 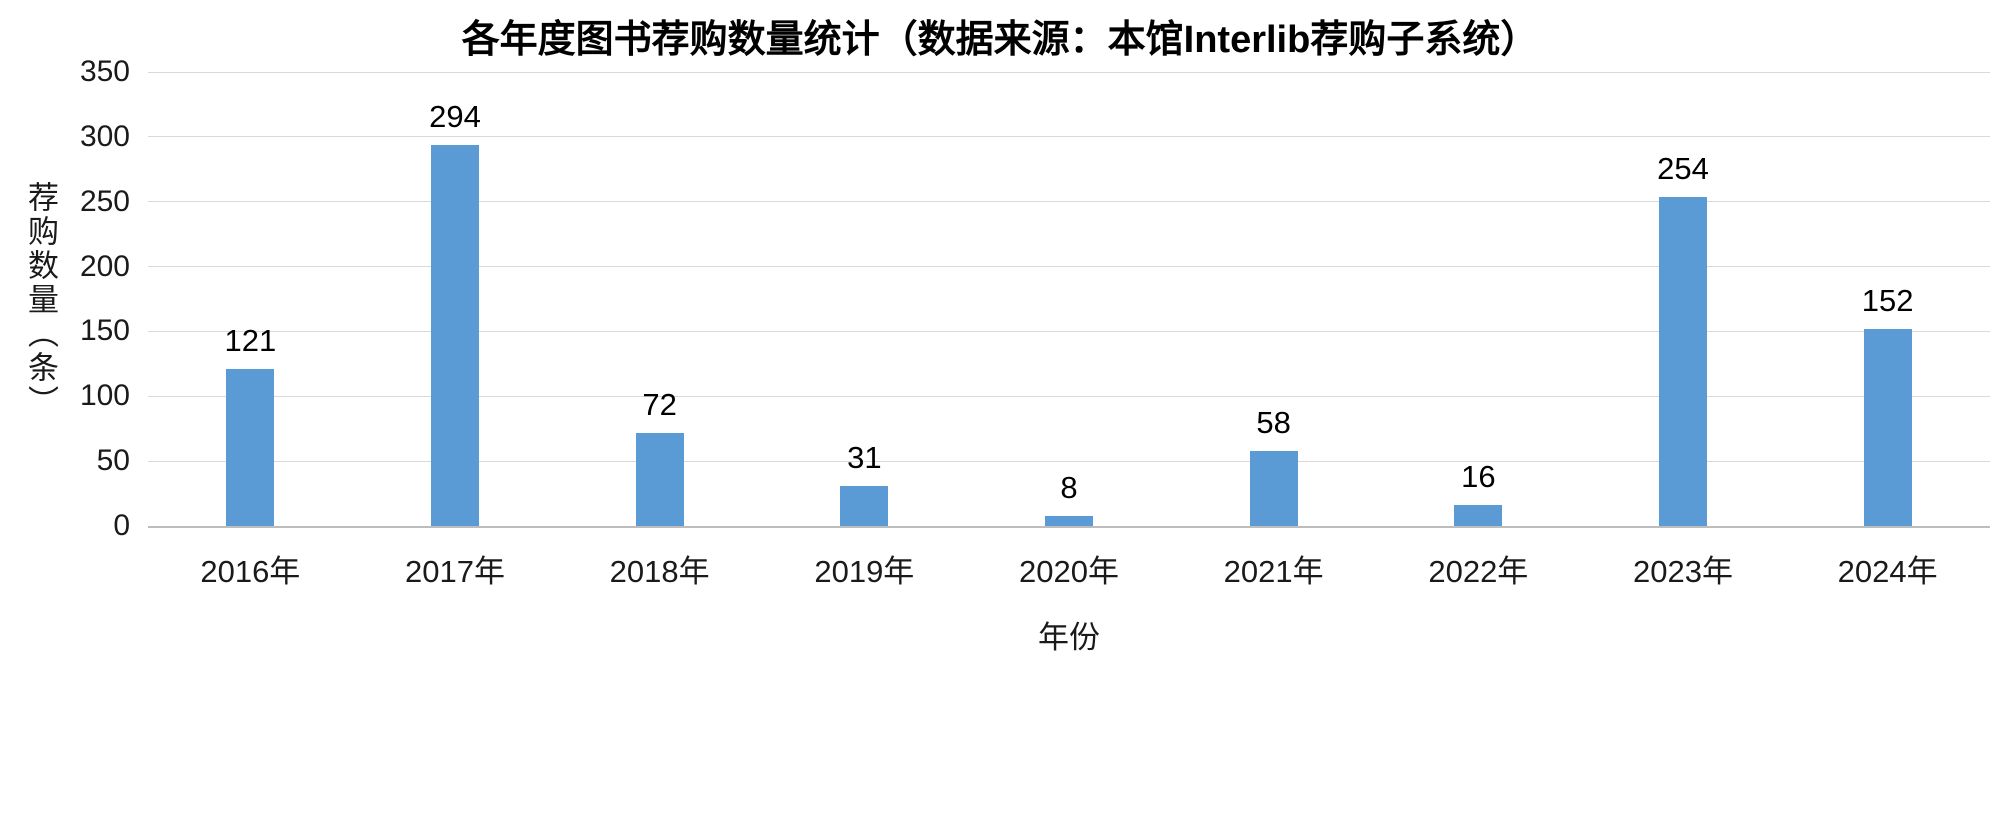 What do you see at coordinates (104, 71) in the screenshot?
I see `y-tick-label: 350` at bounding box center [104, 71].